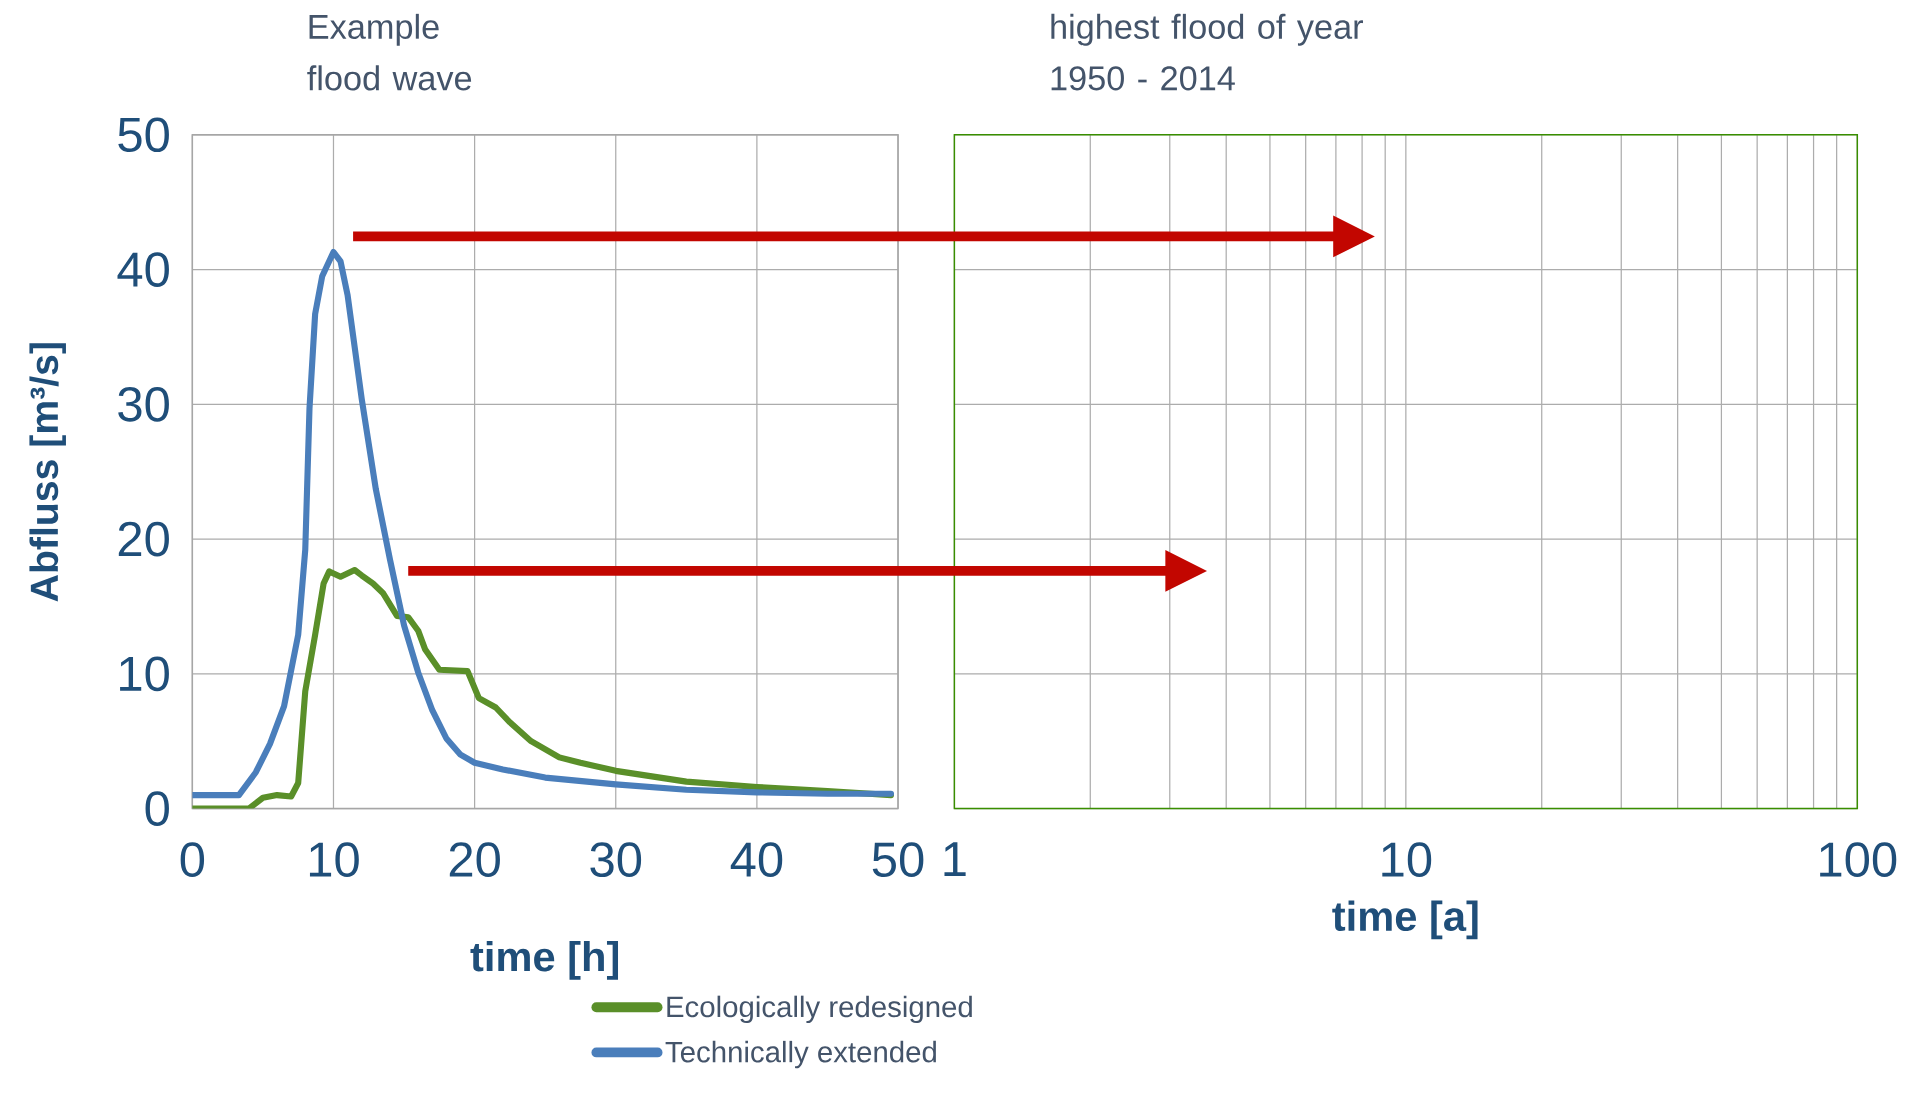 Image resolution: width=1921 pixels, height=1093 pixels. Describe the element at coordinates (143, 135) in the screenshot. I see `y-tick-label: 50` at that location.